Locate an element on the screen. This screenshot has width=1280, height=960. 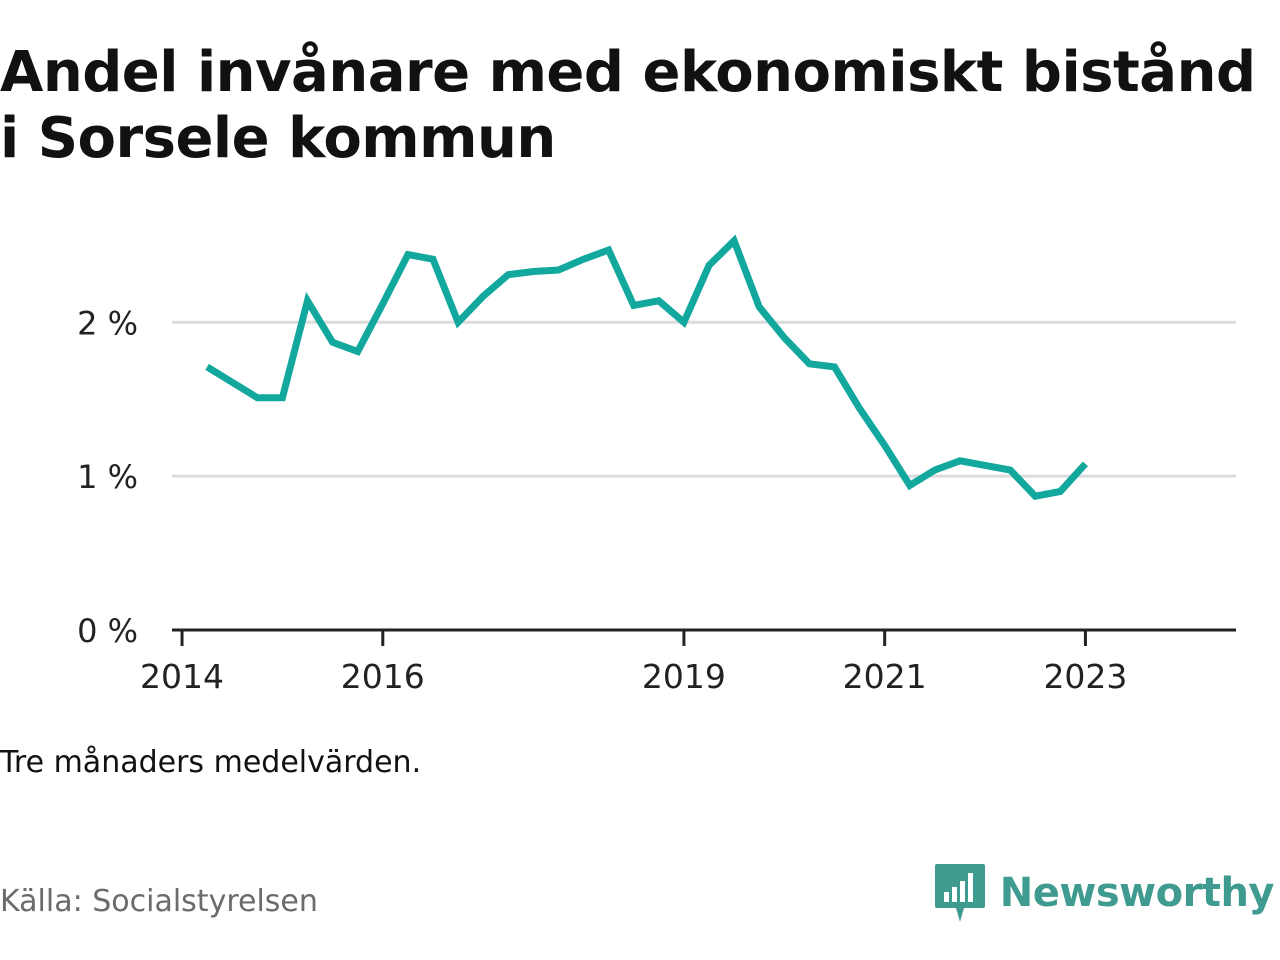
x-tick-label: 2023 is located at coordinates (1085, 676).